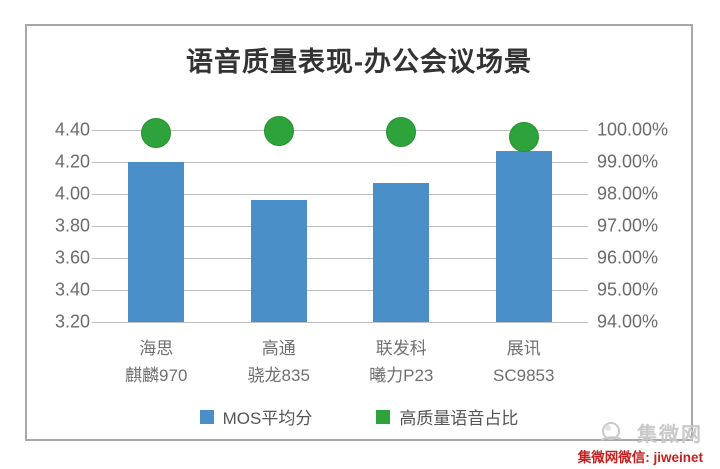  I want to click on y-axis-tick-label-right: 94.00%, so click(628, 321).